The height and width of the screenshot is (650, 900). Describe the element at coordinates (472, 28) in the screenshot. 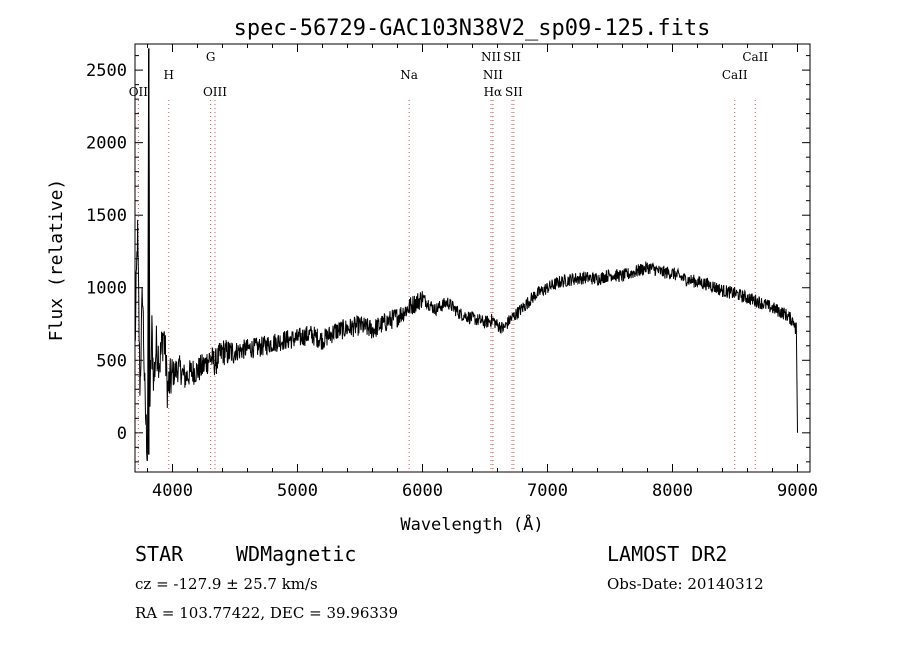

I see `chart-title: spec-56729-GAC103N38V2_sp09-125.fits` at that location.